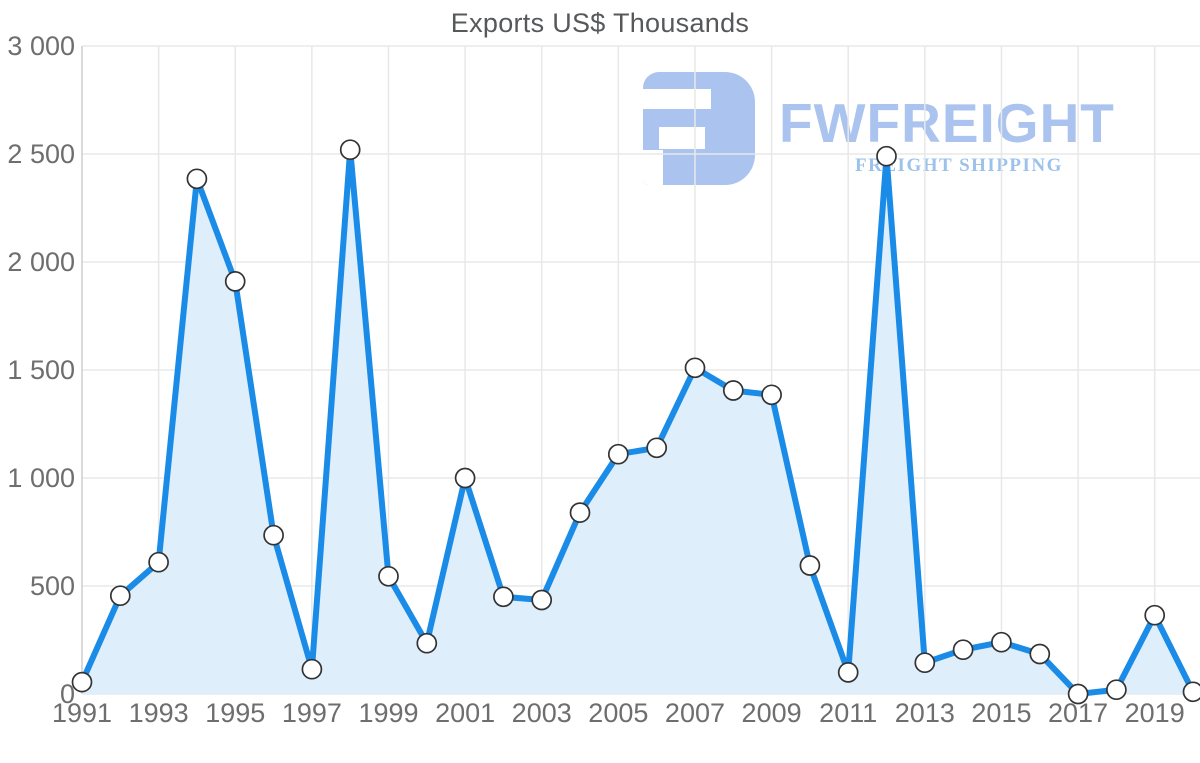 The width and height of the screenshot is (1200, 763). I want to click on fwfreight-tagline-text: FREIGHT SHIPPING, so click(959, 165).